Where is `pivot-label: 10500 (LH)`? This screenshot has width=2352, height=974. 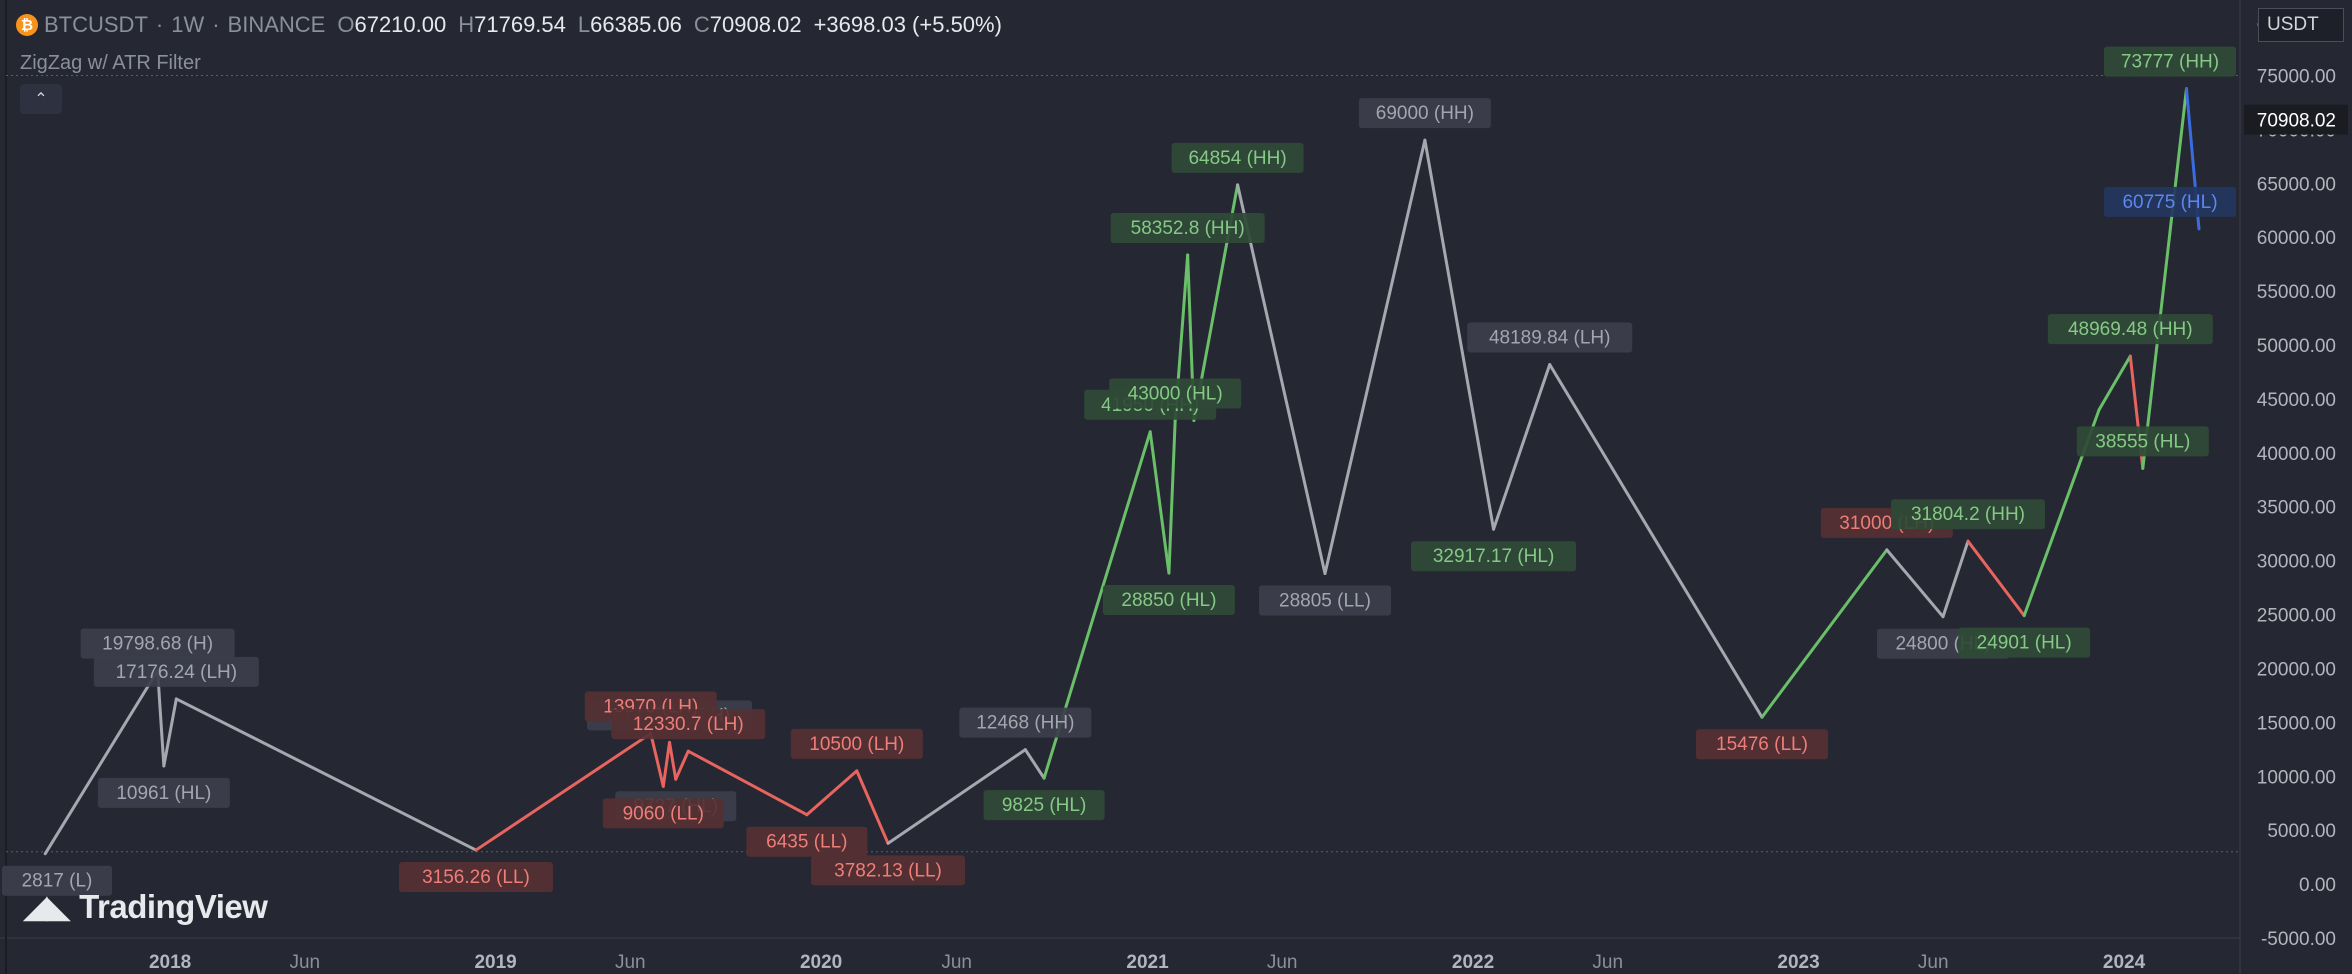 pivot-label: 10500 (LH) is located at coordinates (856, 744).